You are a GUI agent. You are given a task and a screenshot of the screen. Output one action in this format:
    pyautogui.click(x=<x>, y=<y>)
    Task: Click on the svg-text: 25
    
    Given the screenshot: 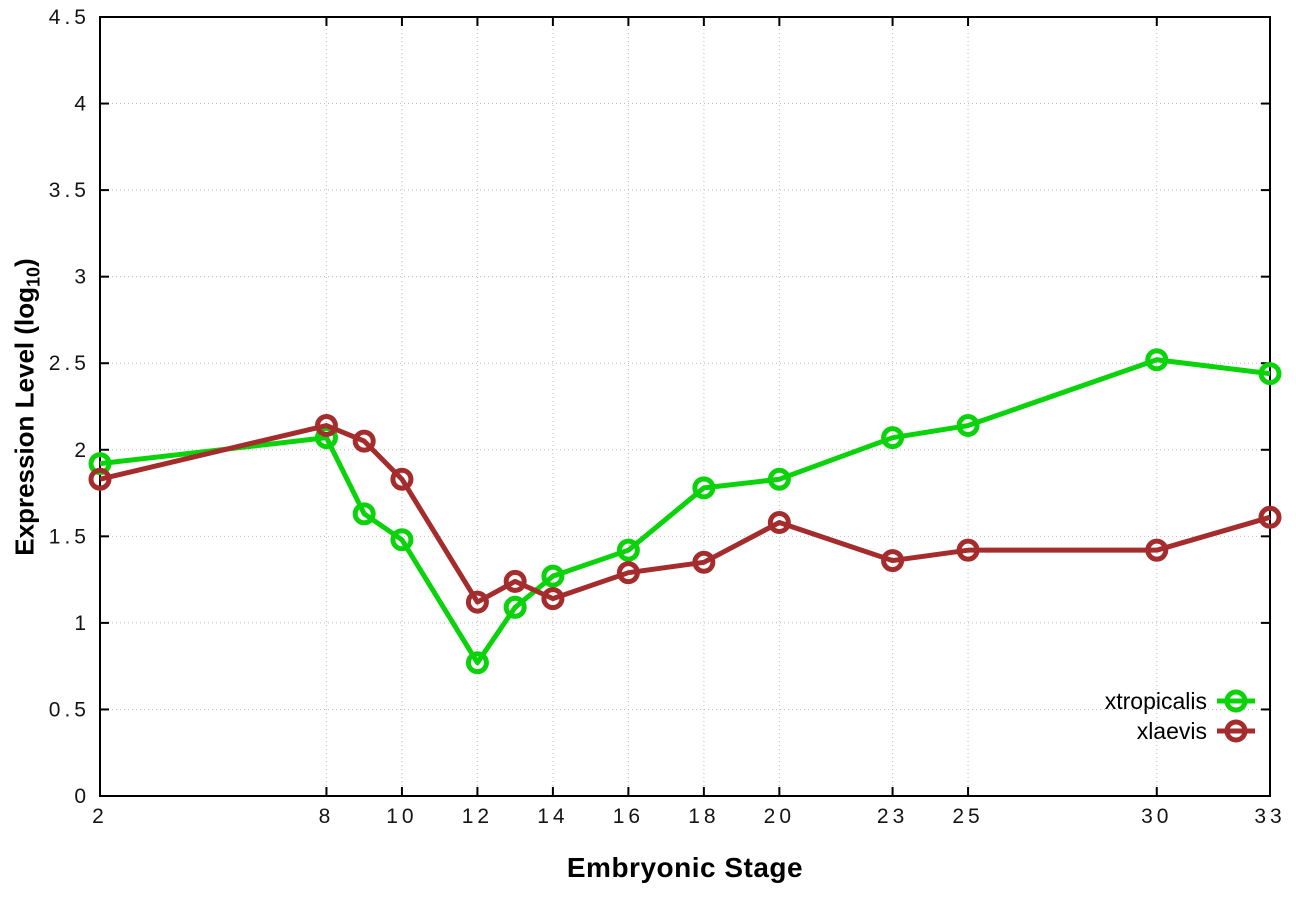 What is the action you would take?
    pyautogui.click(x=967, y=816)
    